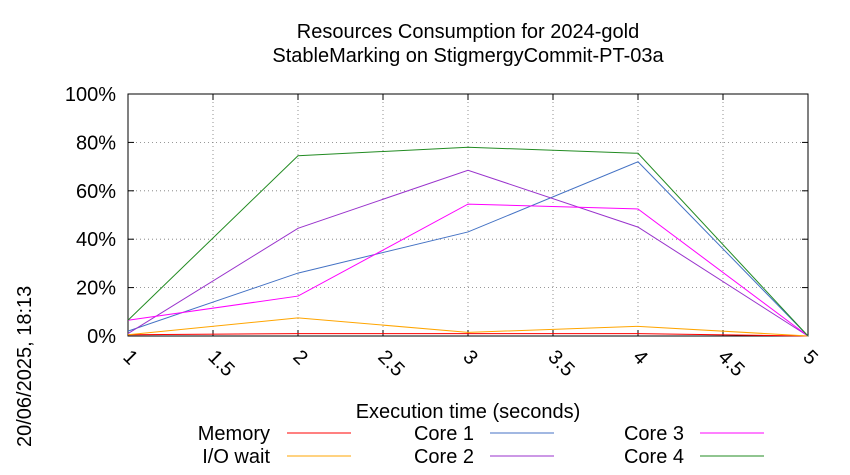  What do you see at coordinates (468, 327) in the screenshot?
I see `series-line-i-o-wait` at bounding box center [468, 327].